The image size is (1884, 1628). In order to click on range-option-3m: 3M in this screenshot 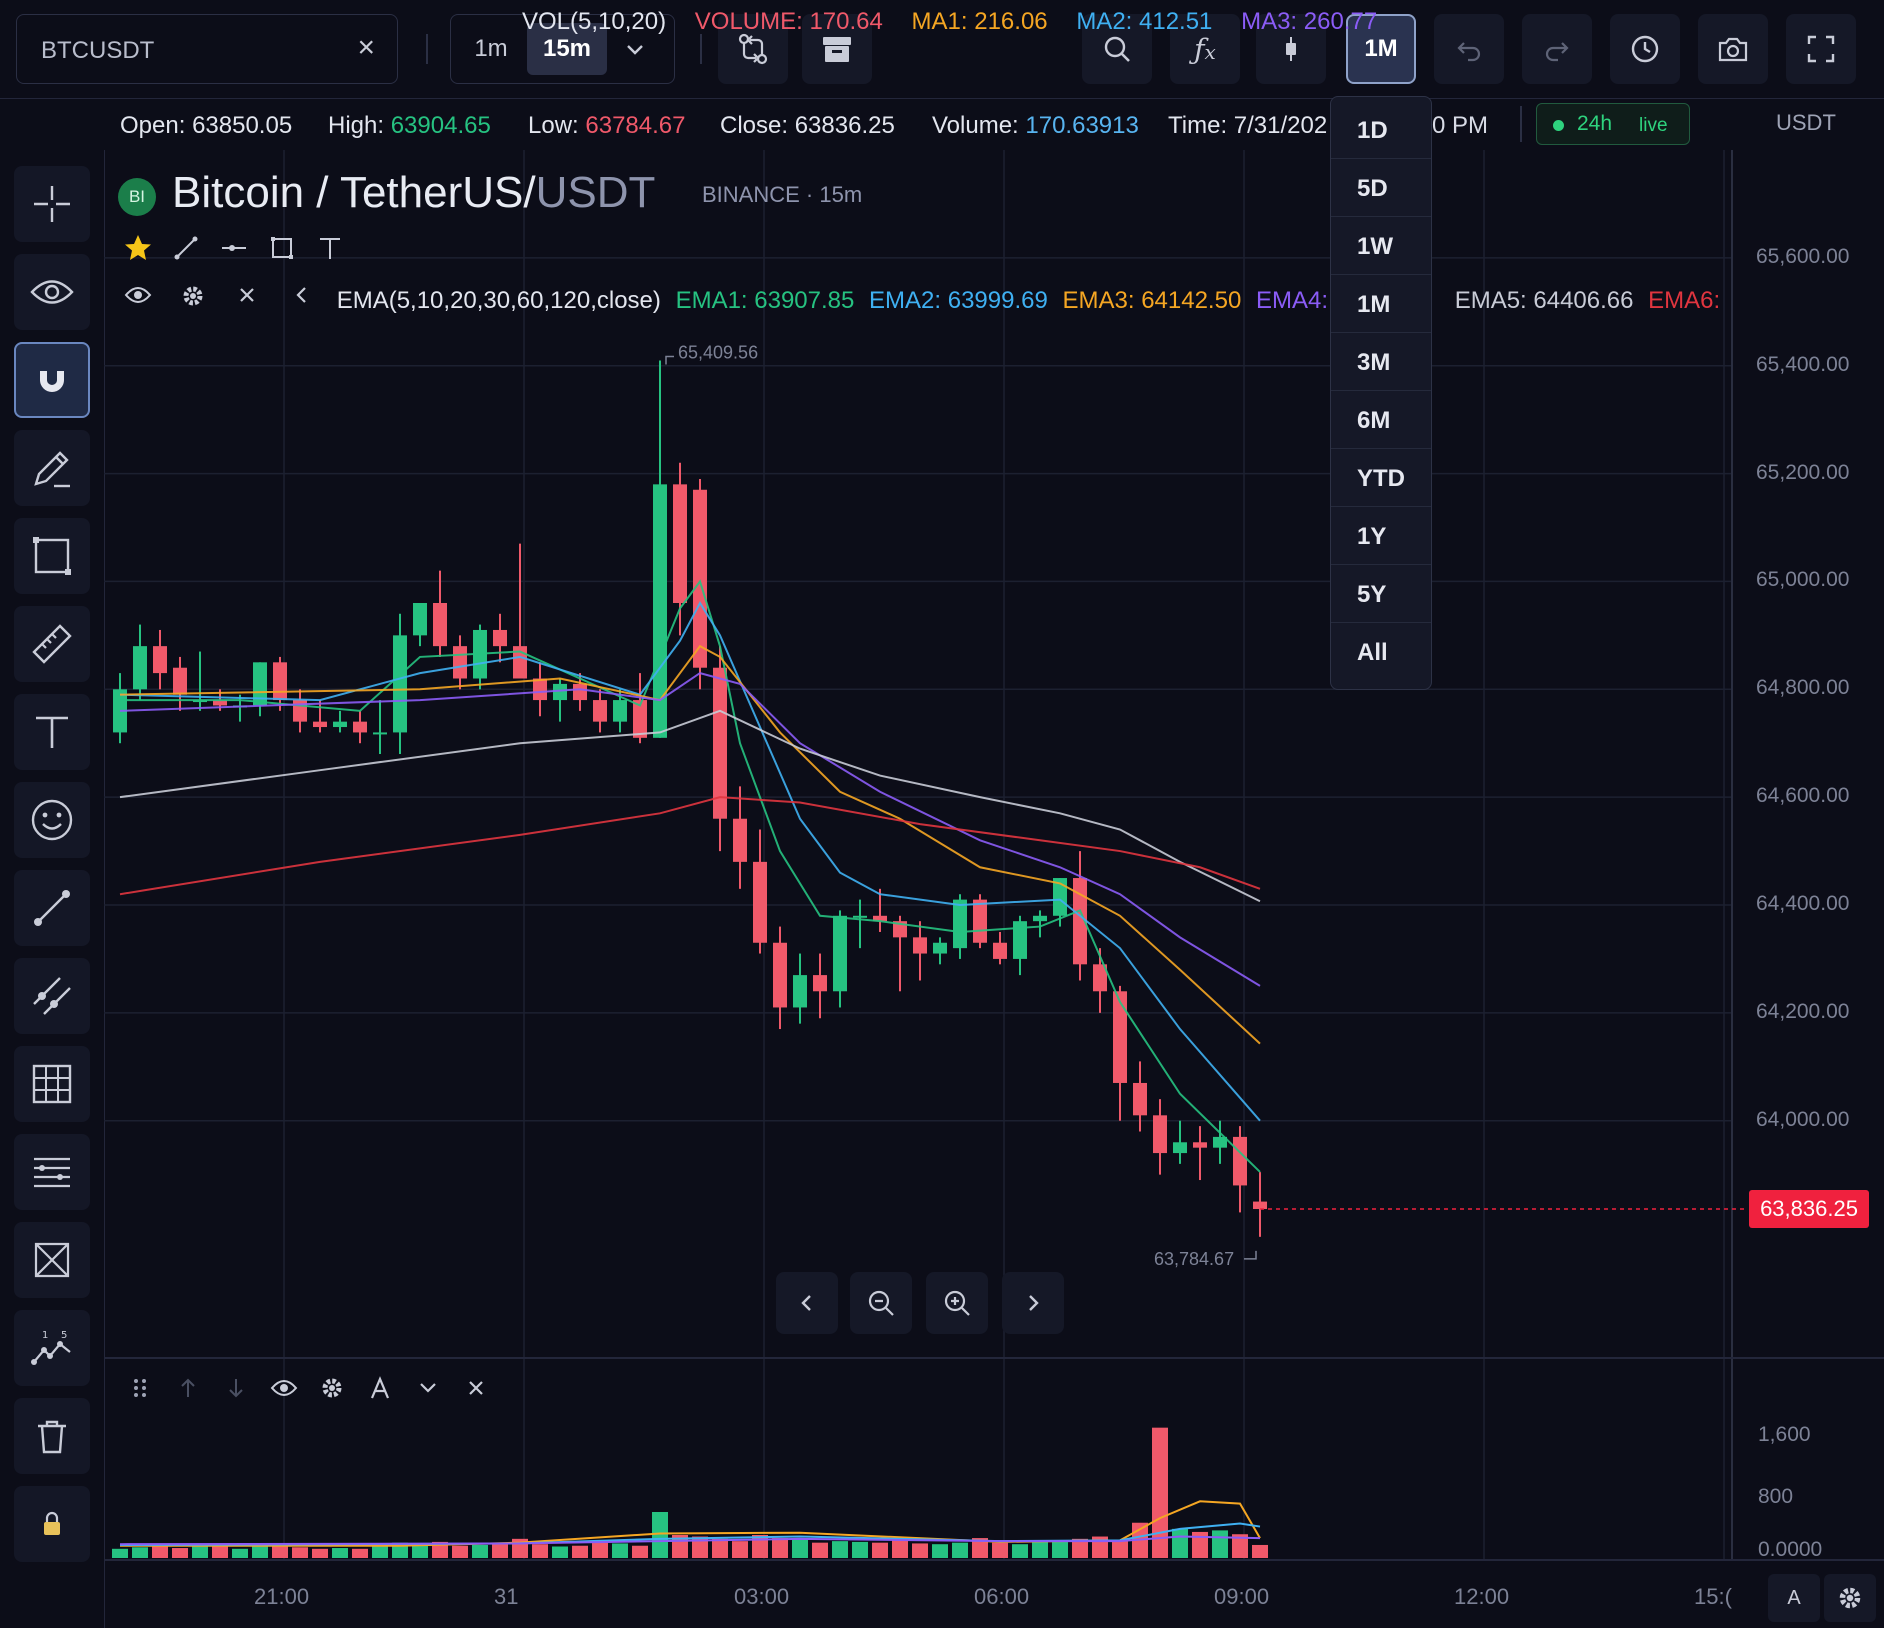, I will do `click(1381, 362)`.